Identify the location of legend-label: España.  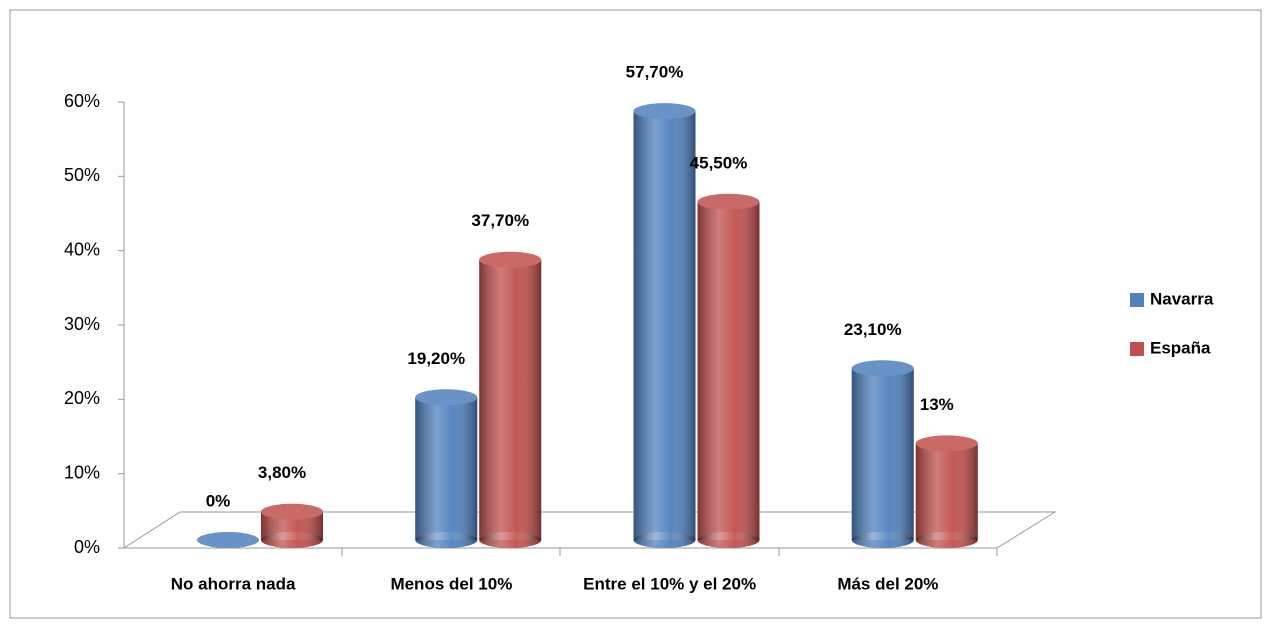
(1180, 347).